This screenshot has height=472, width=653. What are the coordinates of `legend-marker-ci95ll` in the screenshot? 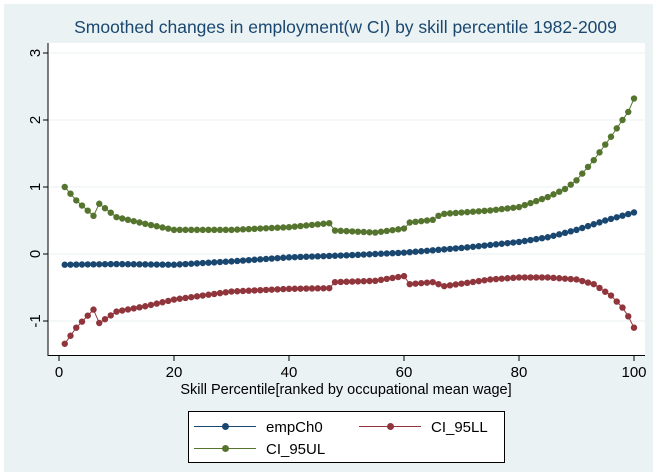 It's located at (390, 427).